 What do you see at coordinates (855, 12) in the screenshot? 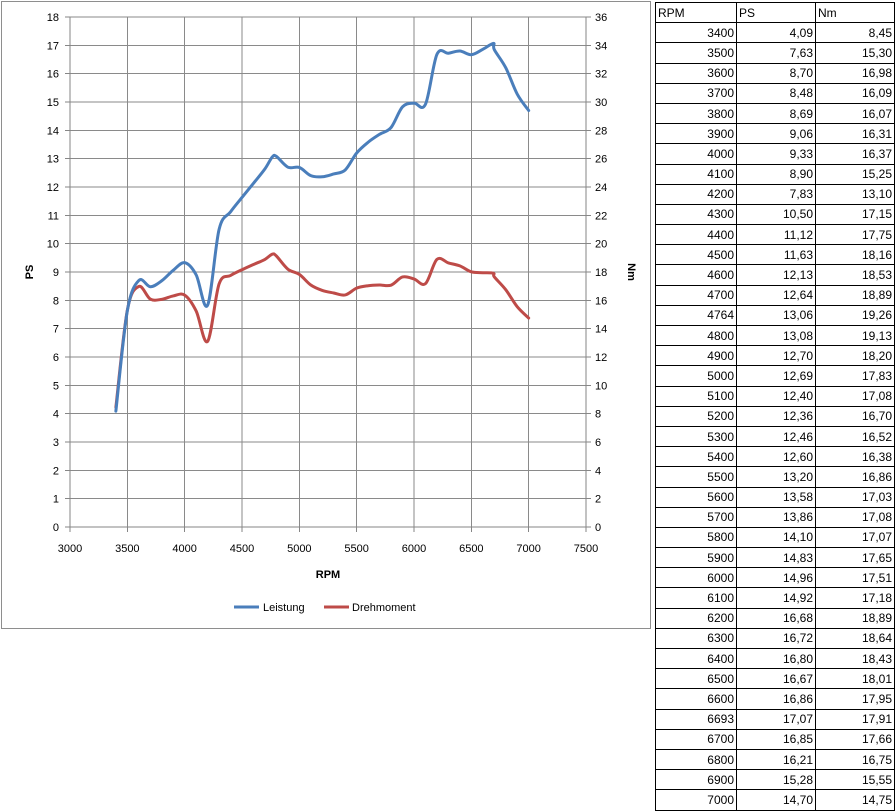
I see `table-header-cell: Nm` at bounding box center [855, 12].